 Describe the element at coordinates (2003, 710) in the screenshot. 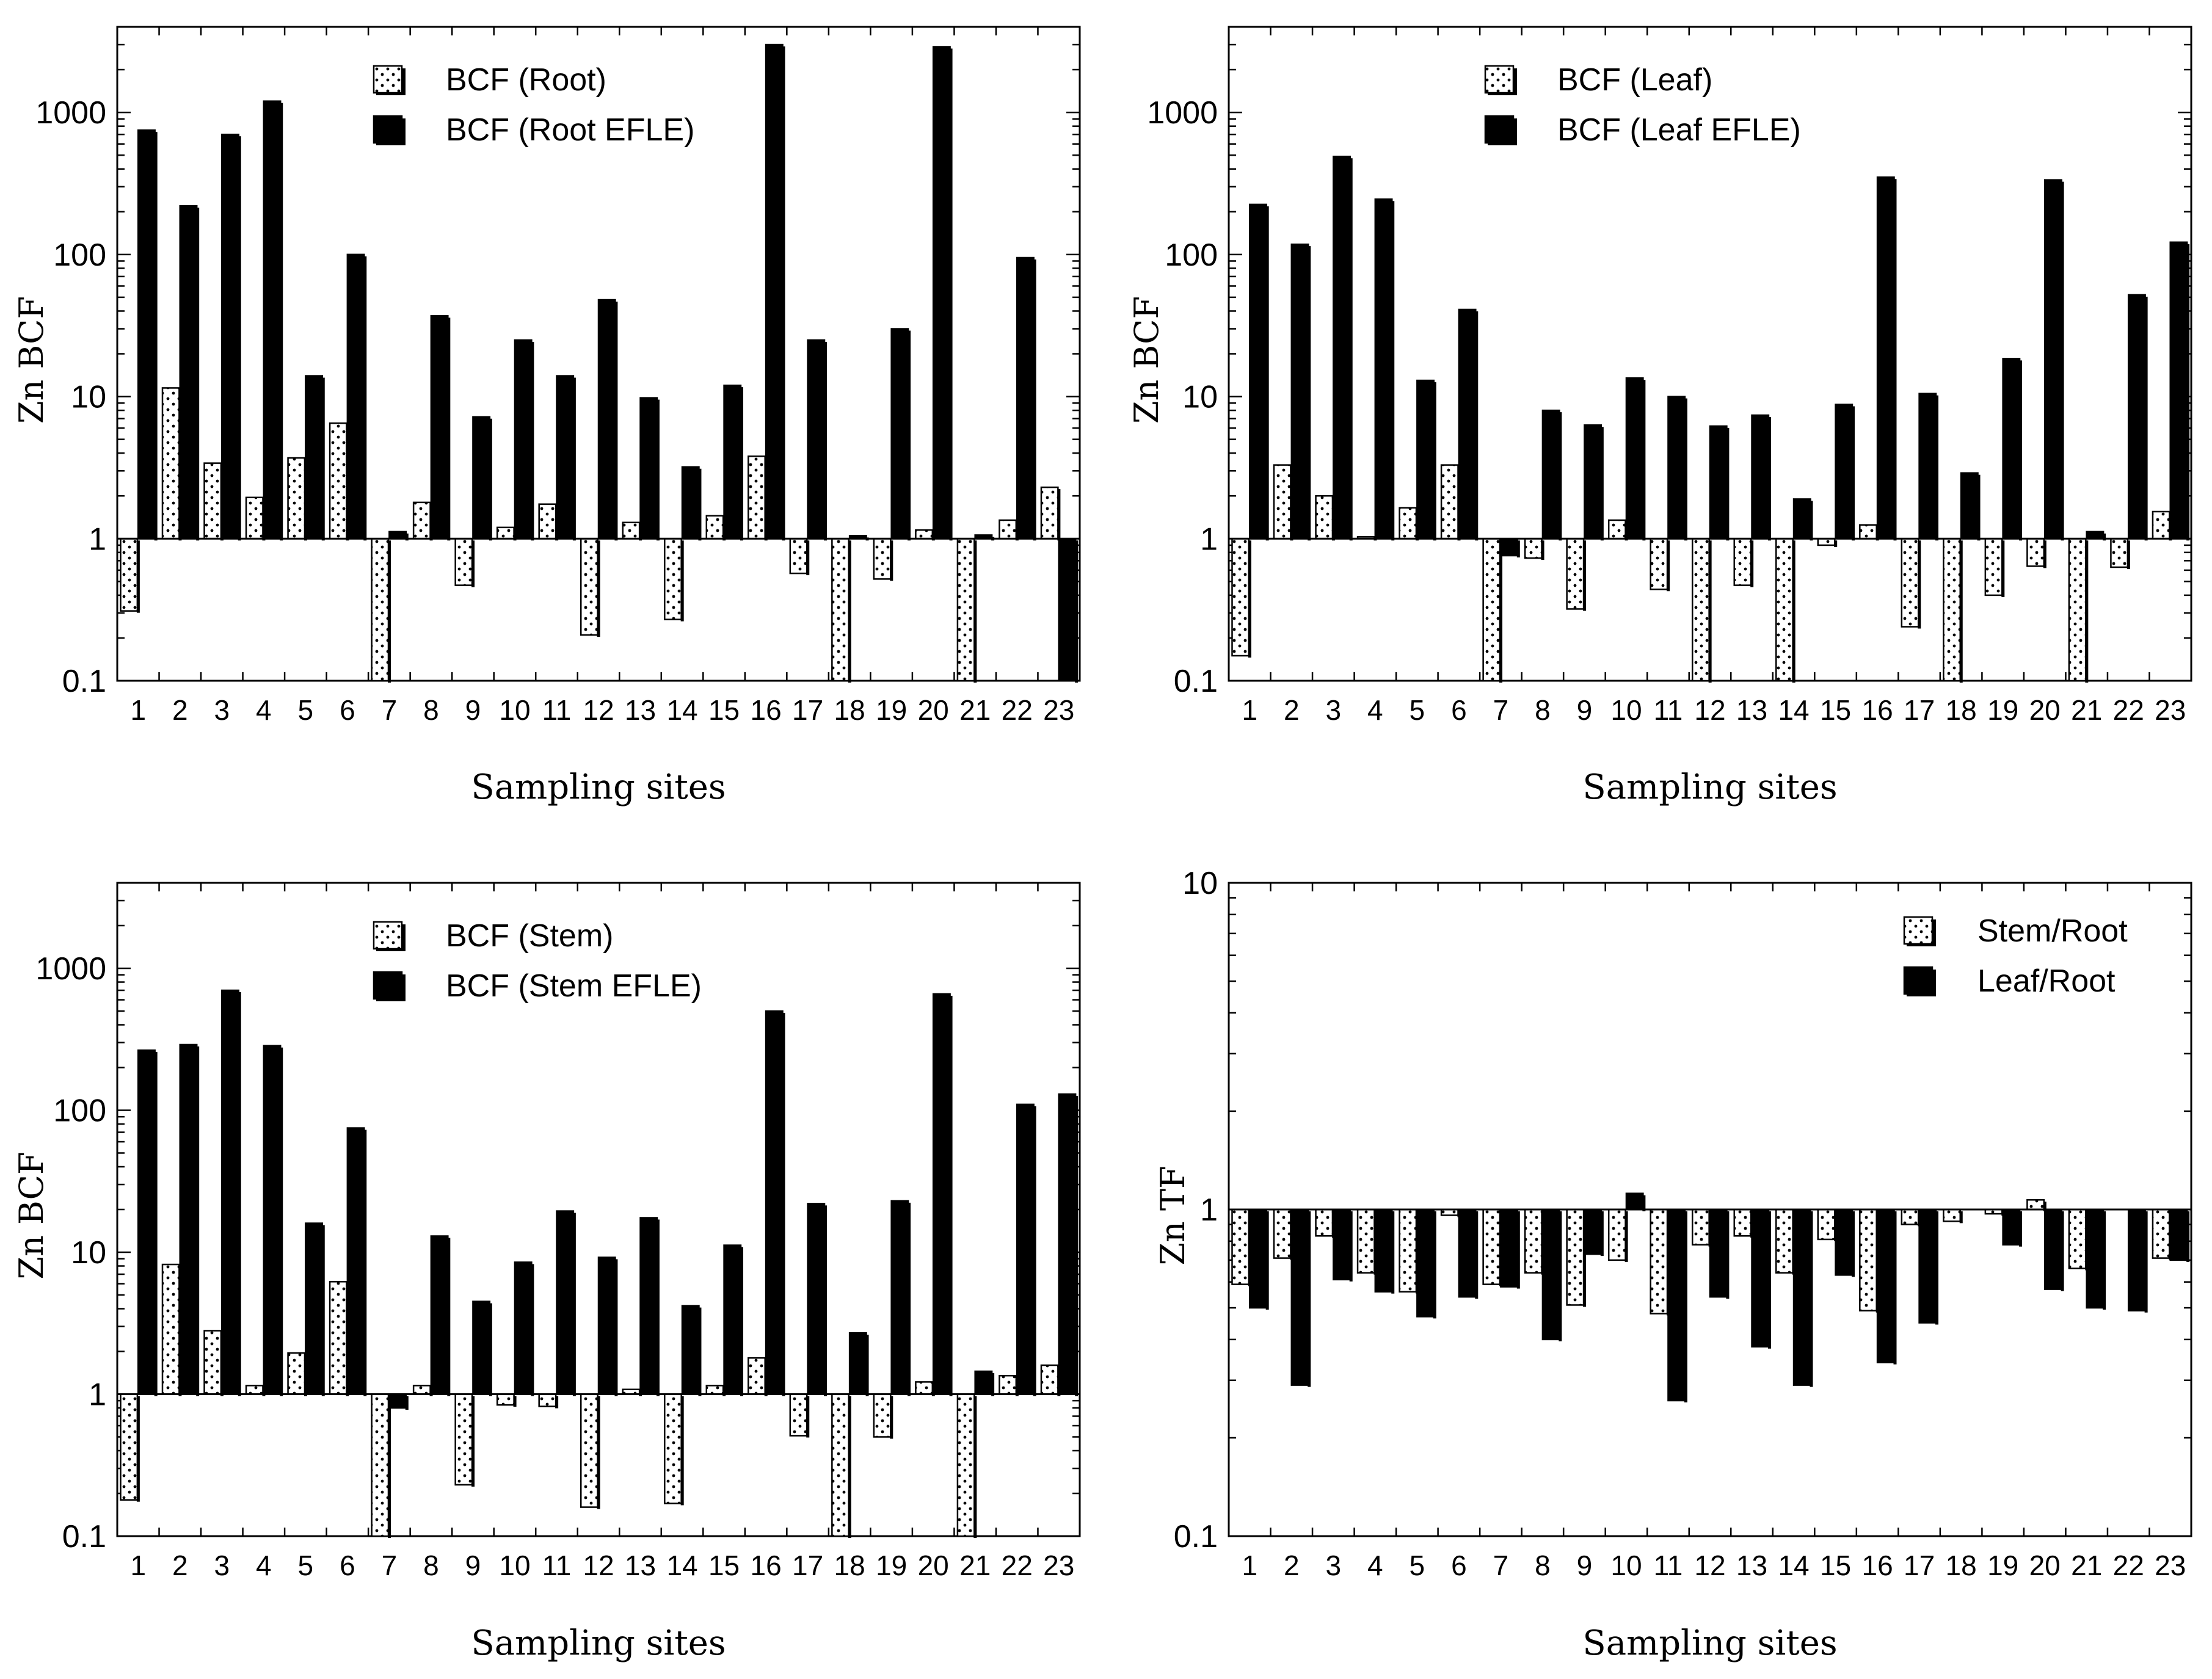

I see `x-tick-label: 19` at that location.